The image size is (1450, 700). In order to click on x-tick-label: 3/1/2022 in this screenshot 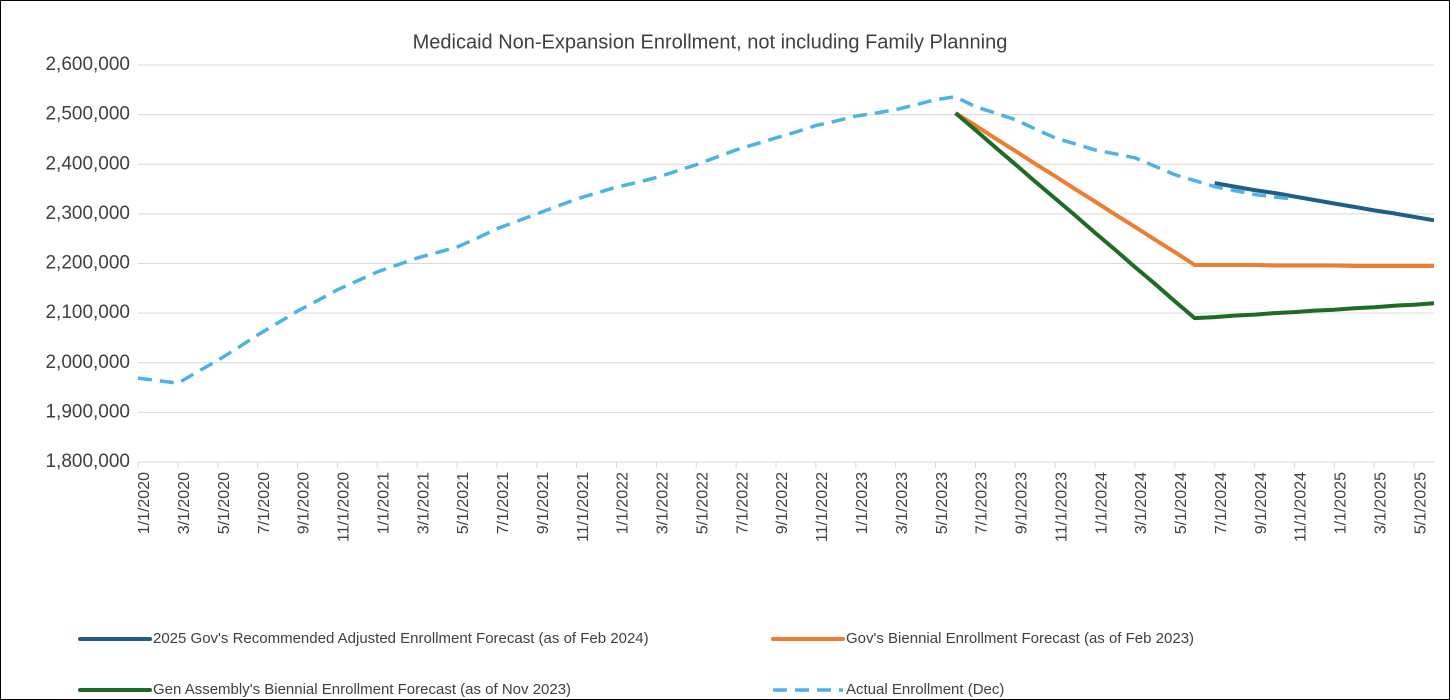, I will do `click(663, 503)`.